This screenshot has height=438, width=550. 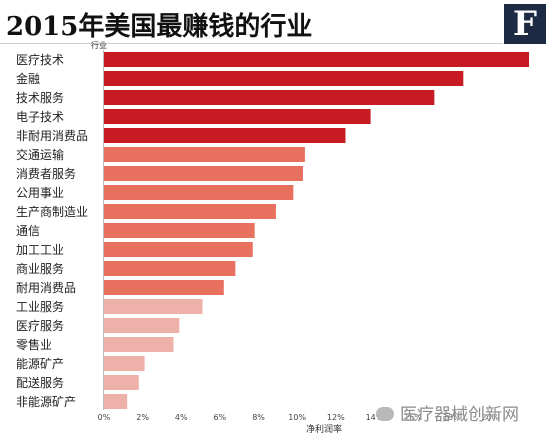 What do you see at coordinates (258, 417) in the screenshot?
I see `x-tick-label: 8%` at bounding box center [258, 417].